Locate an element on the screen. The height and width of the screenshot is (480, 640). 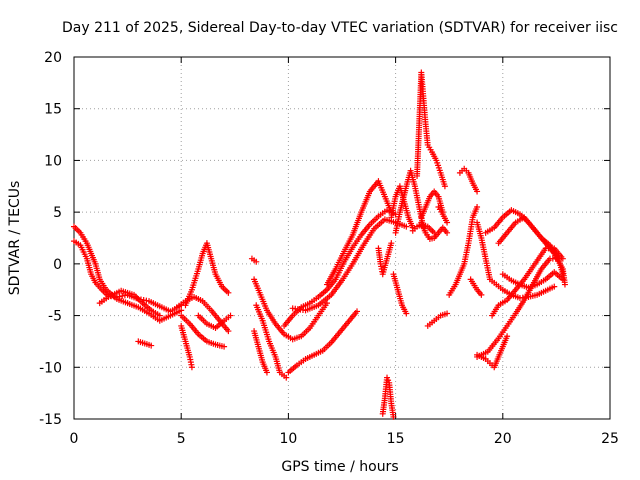
x-tick-label: 20 is located at coordinates (503, 439).